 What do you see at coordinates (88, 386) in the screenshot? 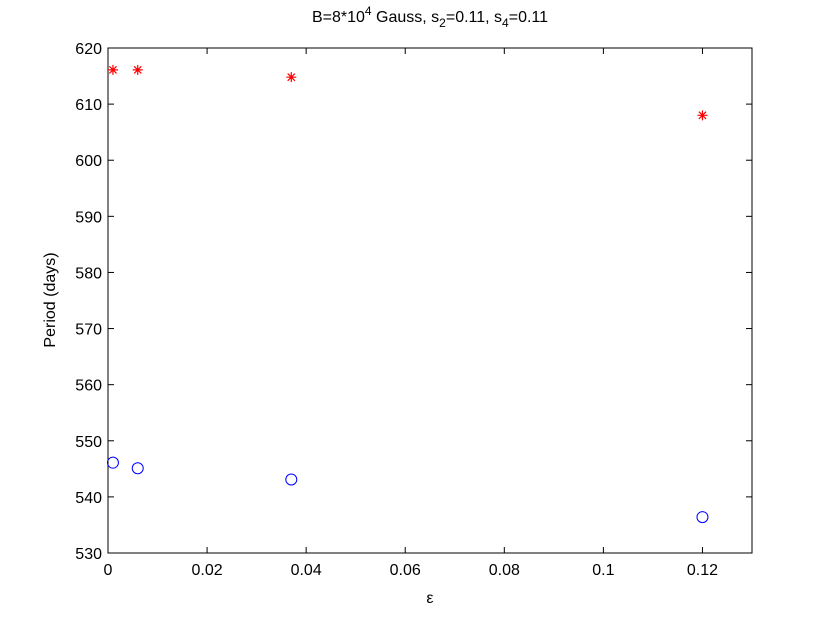
I see `y-tick-label: 560` at bounding box center [88, 386].